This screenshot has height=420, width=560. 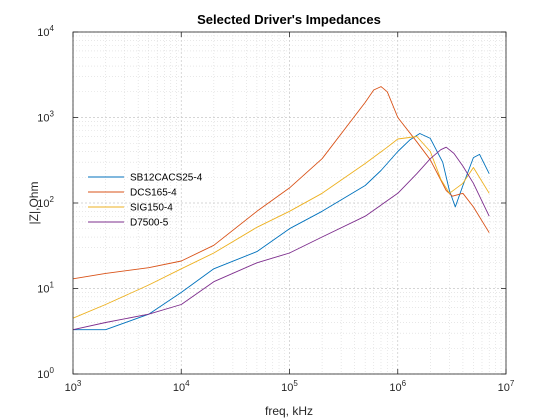 What do you see at coordinates (289, 411) in the screenshot?
I see `x-axis-label: freq, kHz` at bounding box center [289, 411].